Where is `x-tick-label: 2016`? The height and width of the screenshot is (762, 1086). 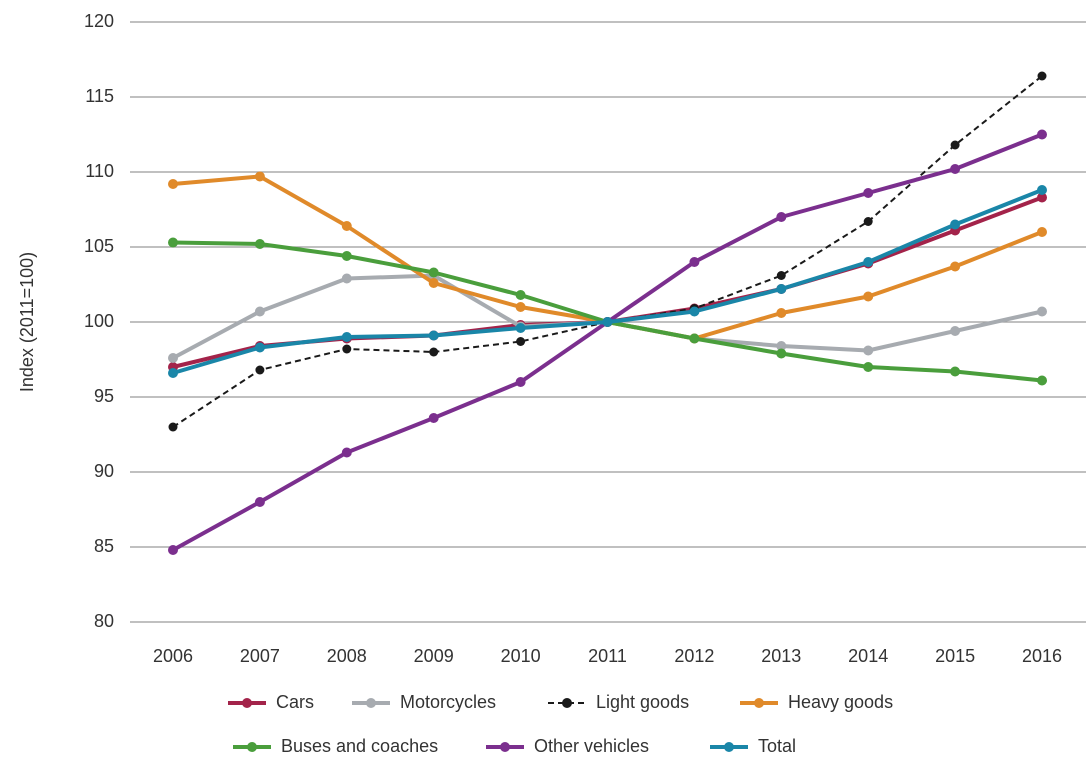
x-tick-label: 2016 is located at coordinates (1042, 656).